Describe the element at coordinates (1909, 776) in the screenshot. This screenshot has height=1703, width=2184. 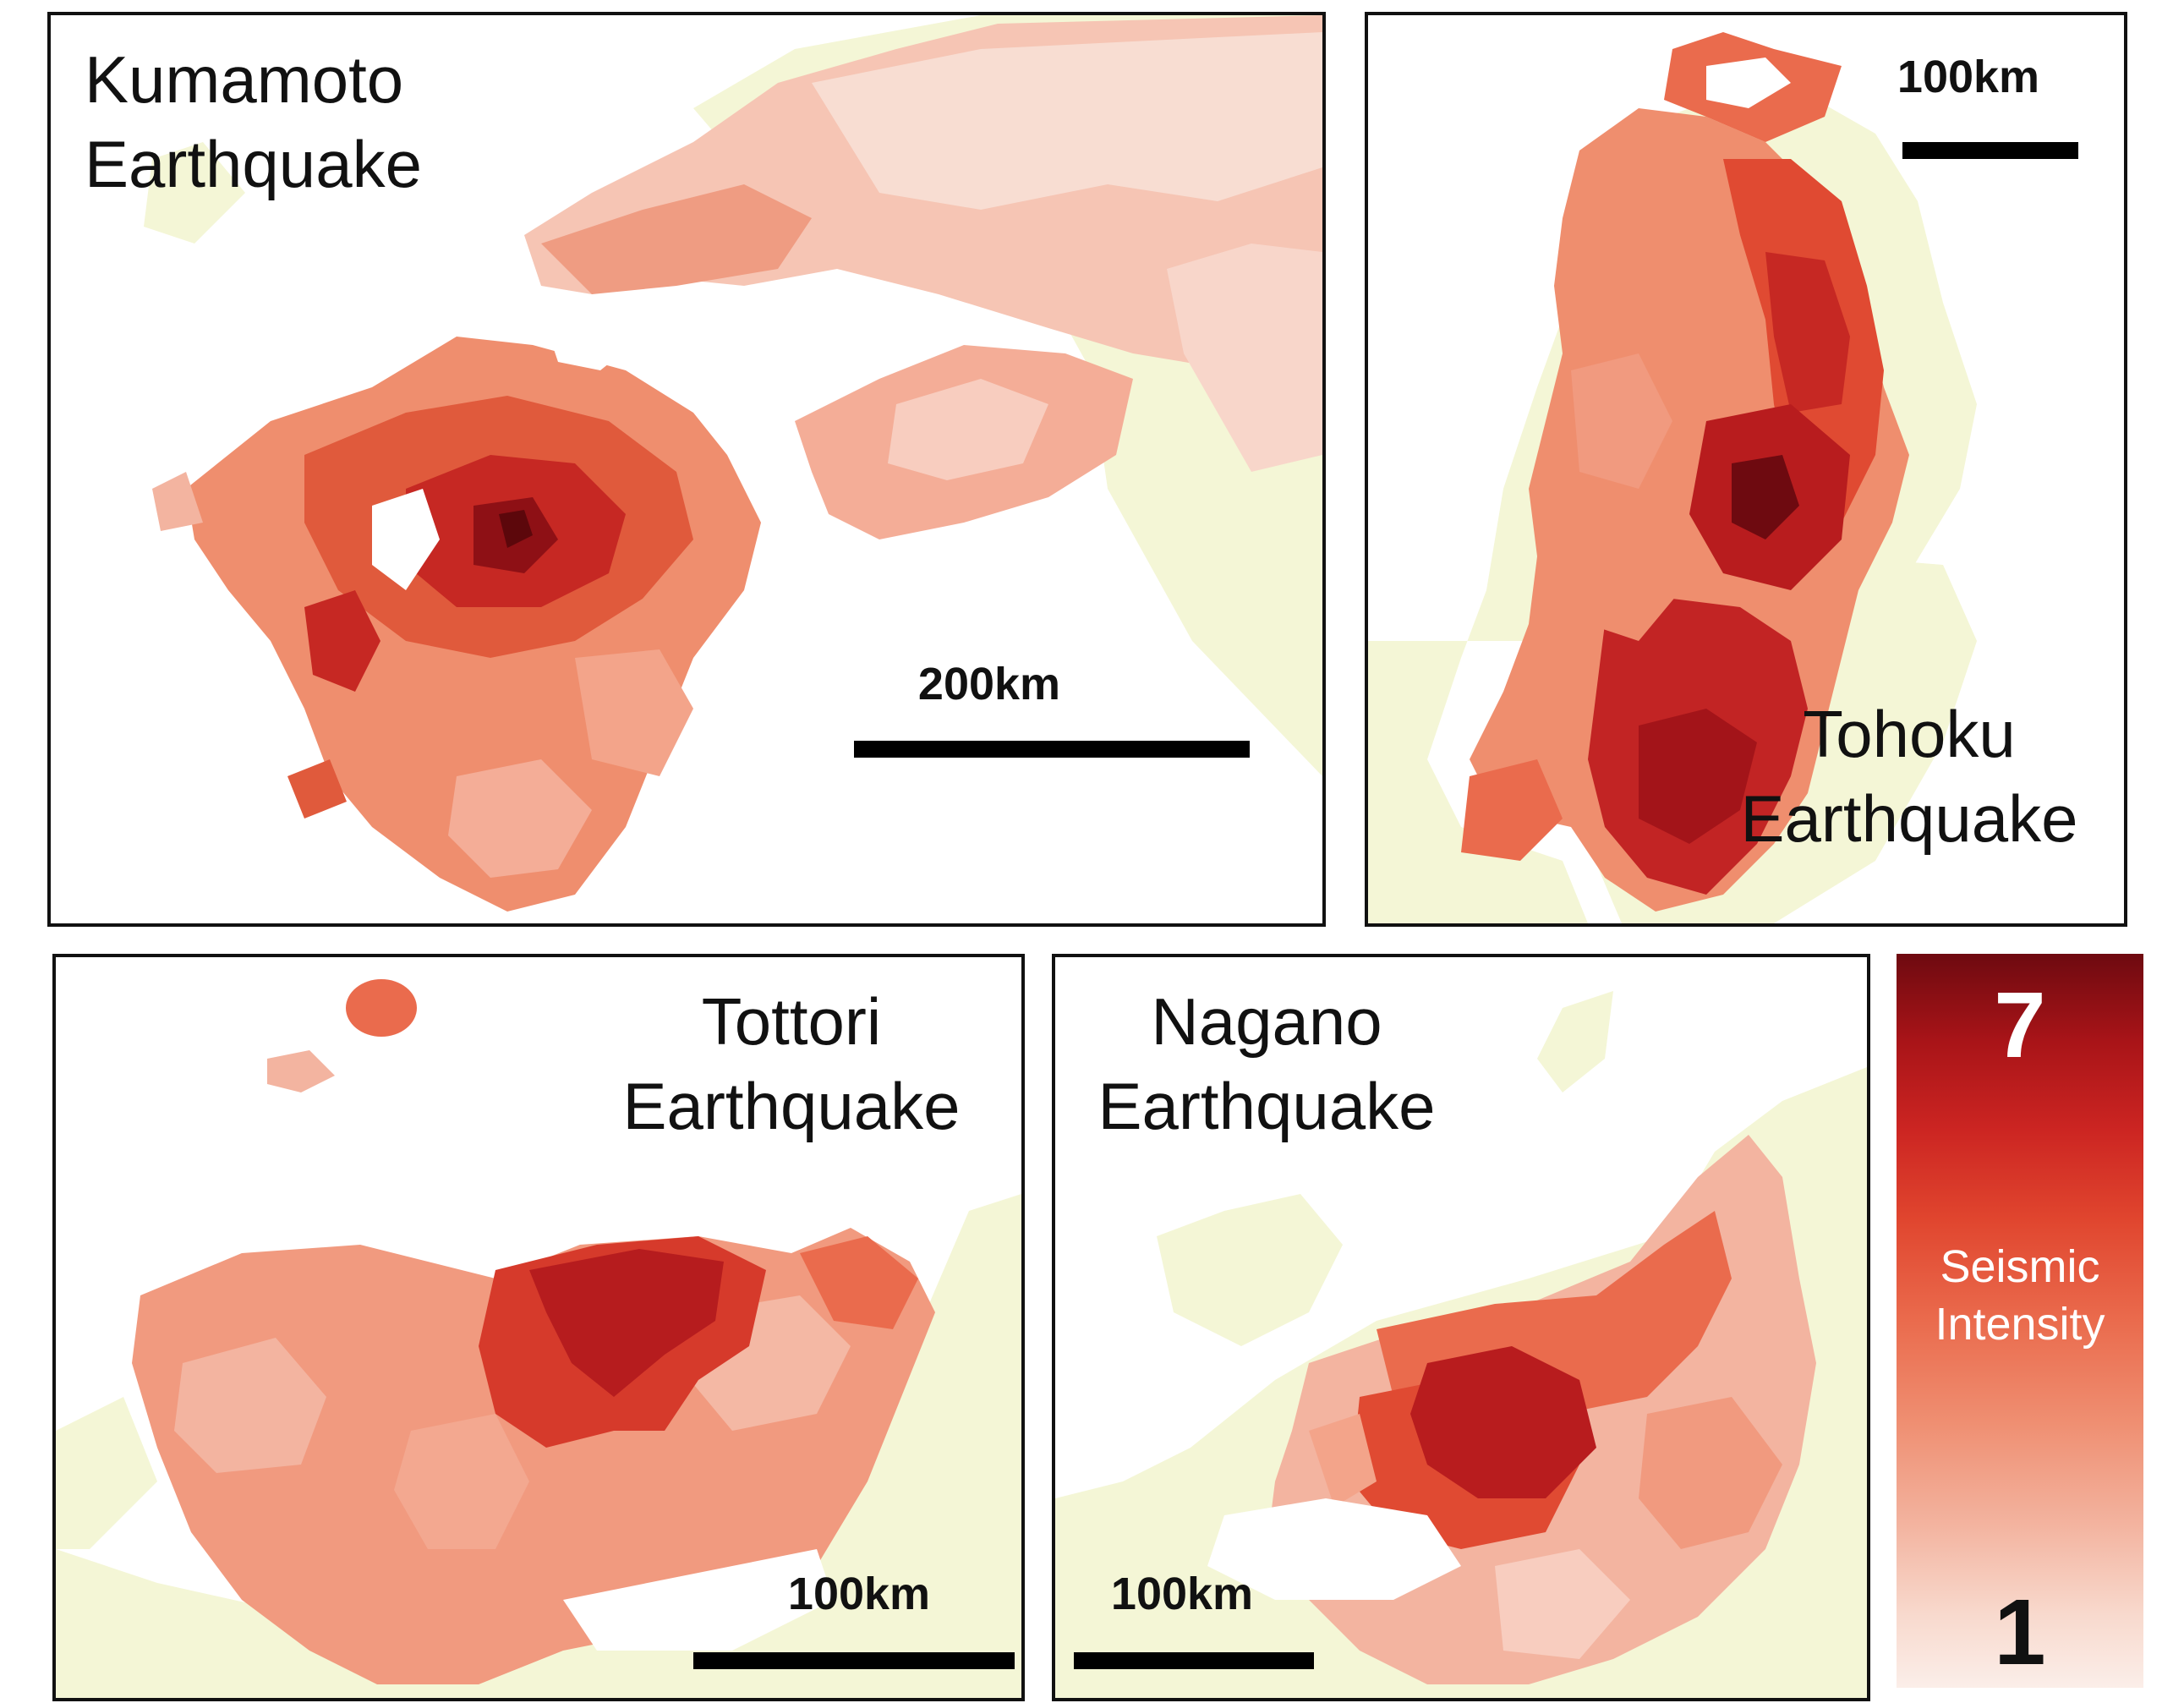
I see `tohoku-title: Tohoku Earthquake` at that location.